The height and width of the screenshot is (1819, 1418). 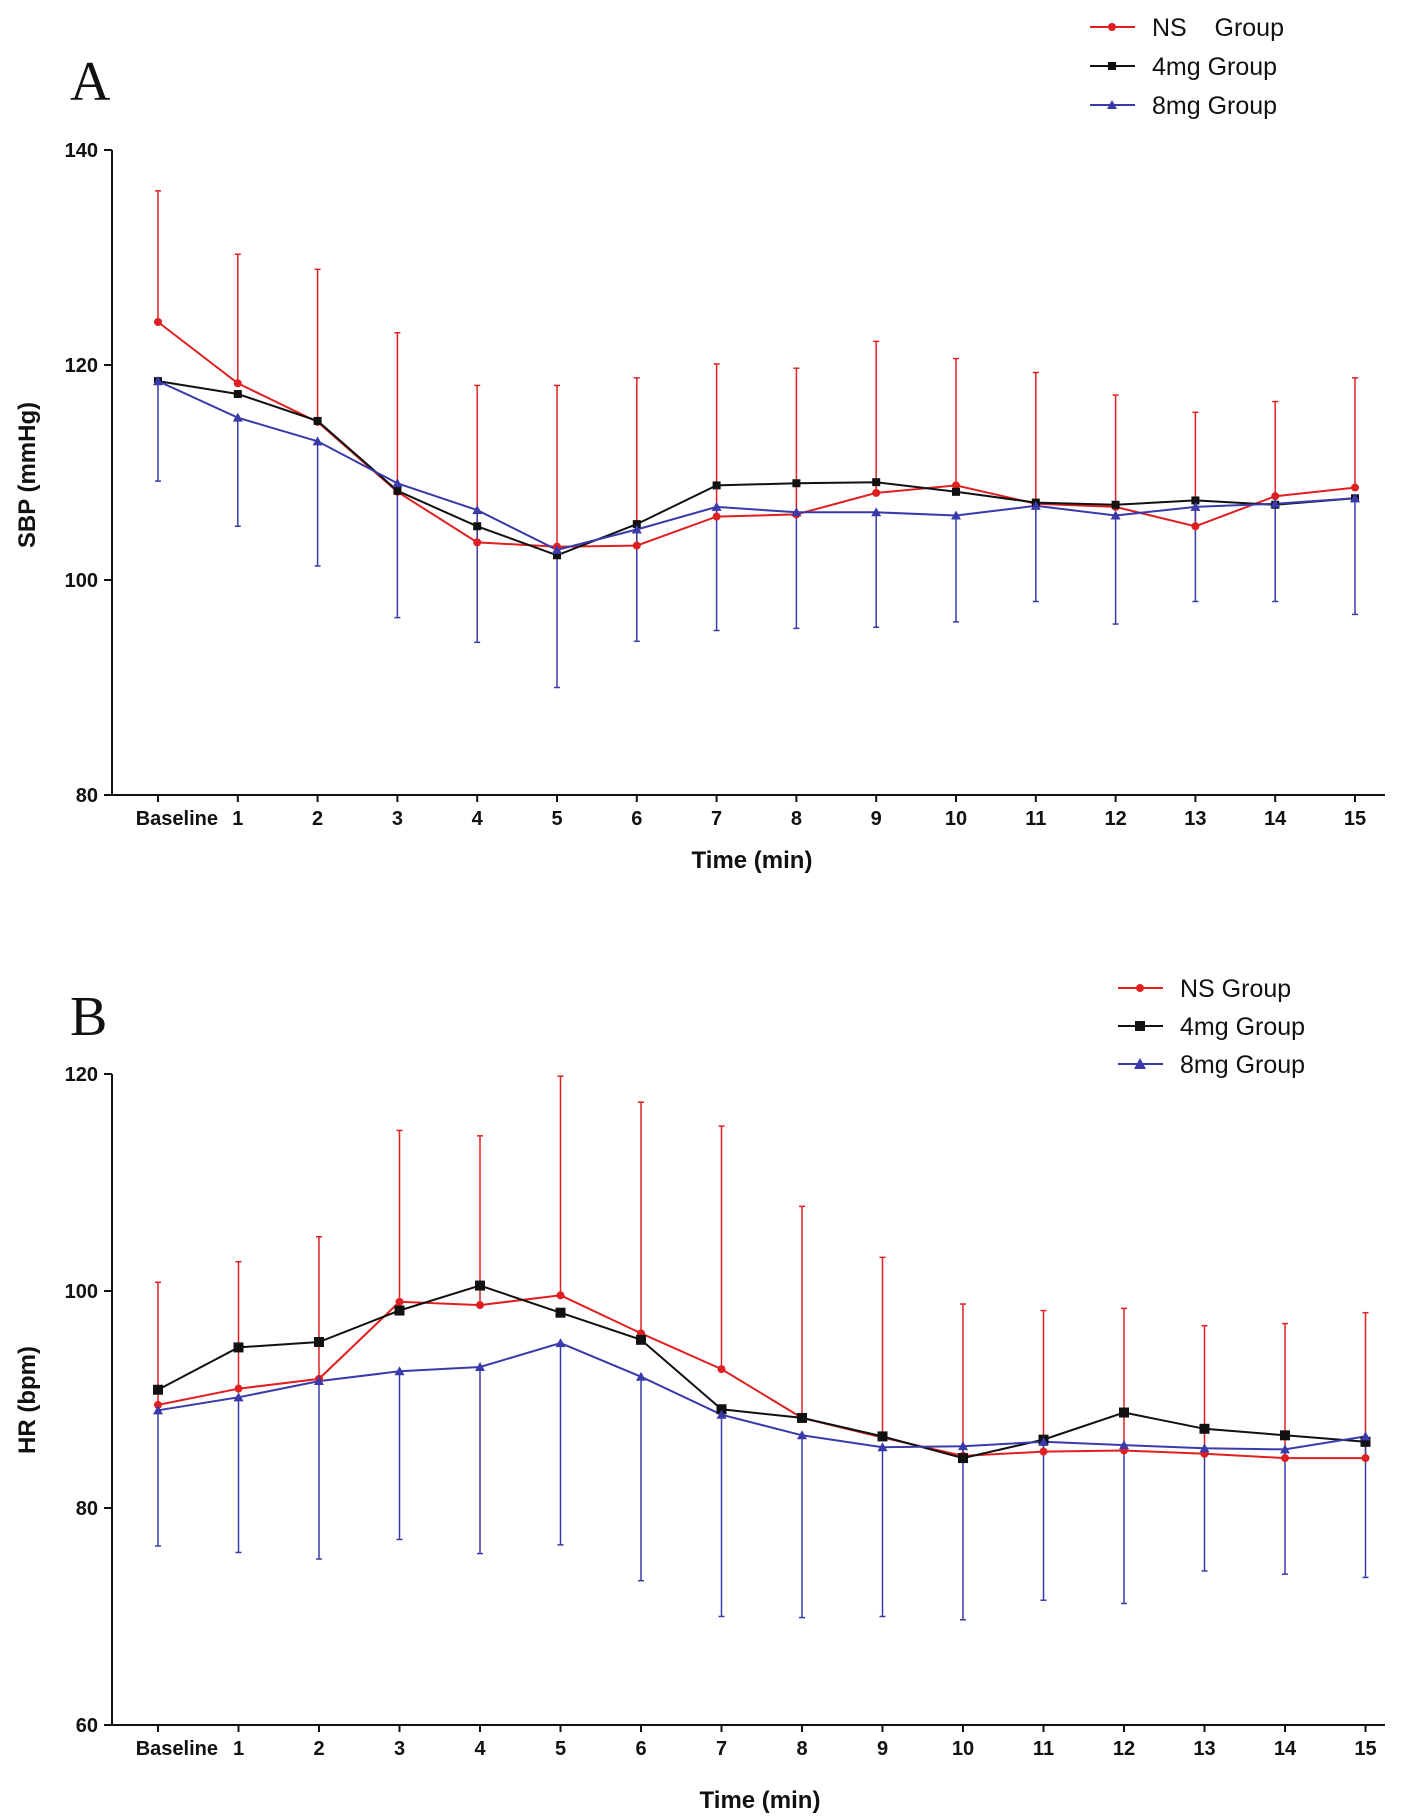 What do you see at coordinates (478, 819) in the screenshot?
I see `panel-a-x-tick-label: 4` at bounding box center [478, 819].